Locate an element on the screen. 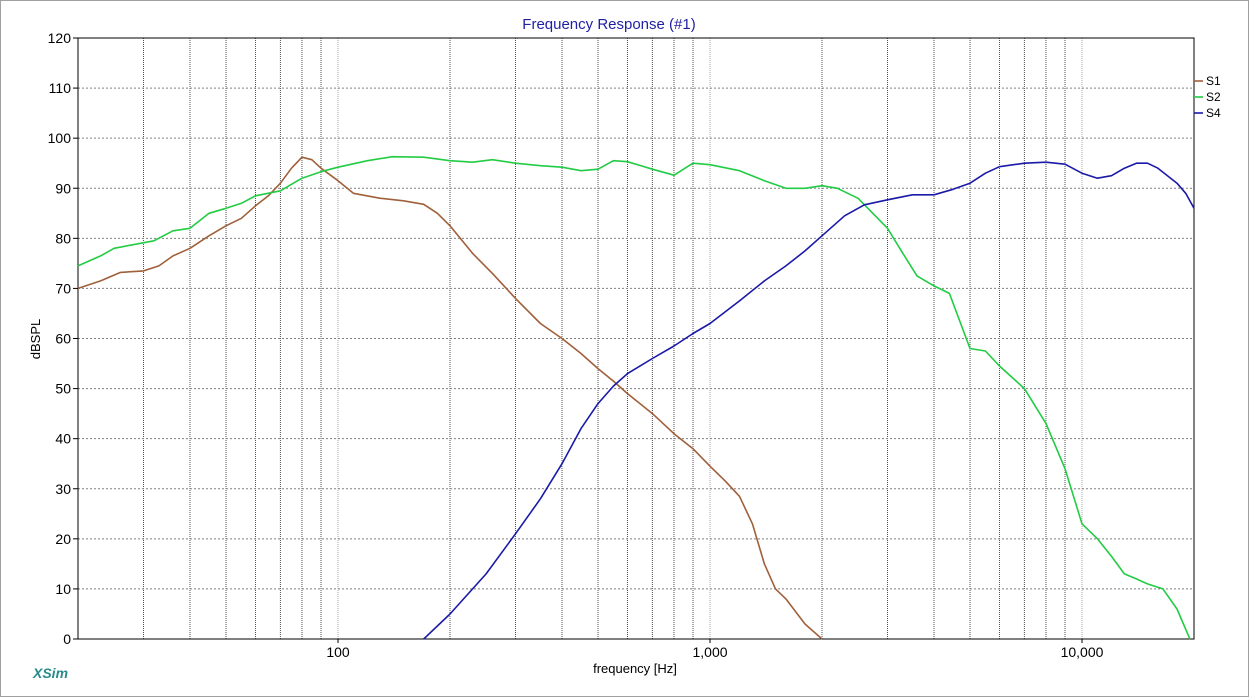 The width and height of the screenshot is (1249, 697). y-tick-label: 30 is located at coordinates (63, 489).